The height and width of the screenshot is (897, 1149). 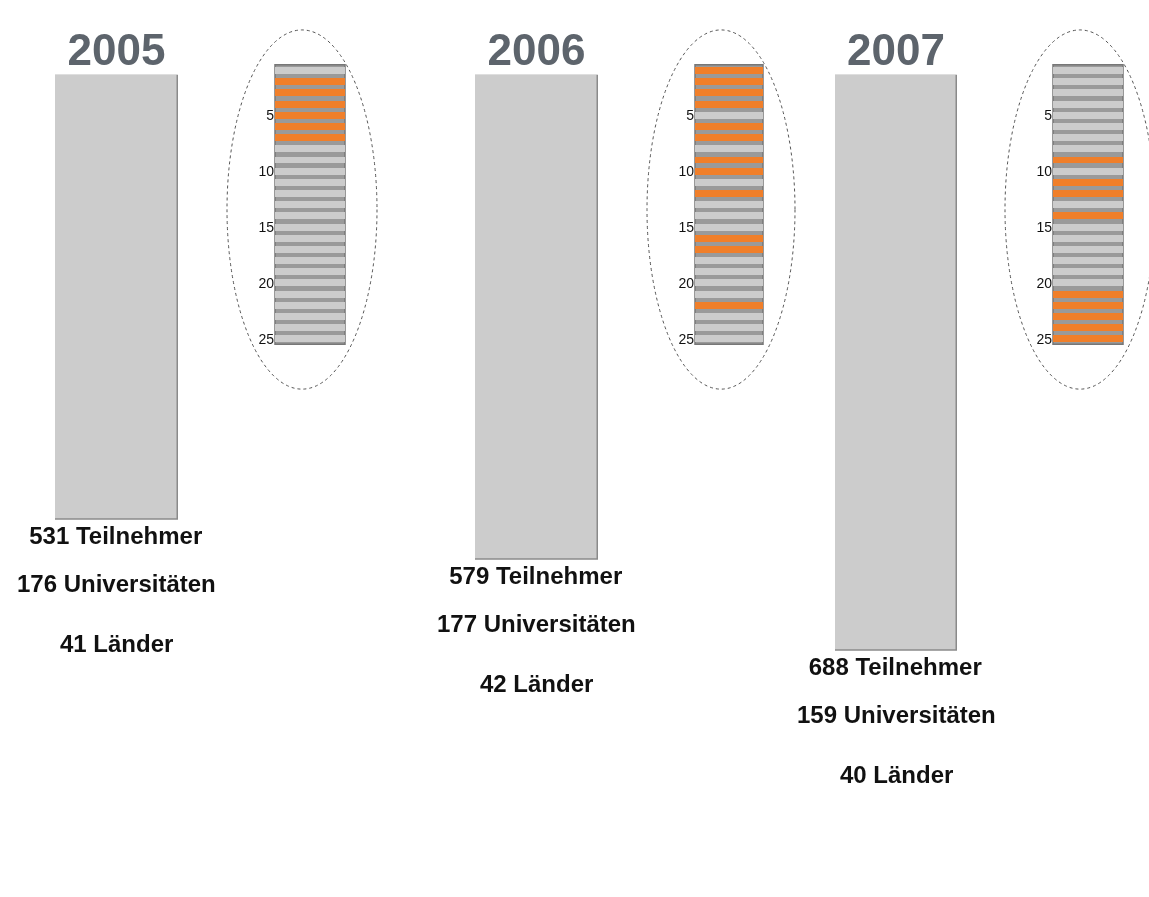 What do you see at coordinates (895, 667) in the screenshot?
I see `data-label: 688 Teilnehmer` at bounding box center [895, 667].